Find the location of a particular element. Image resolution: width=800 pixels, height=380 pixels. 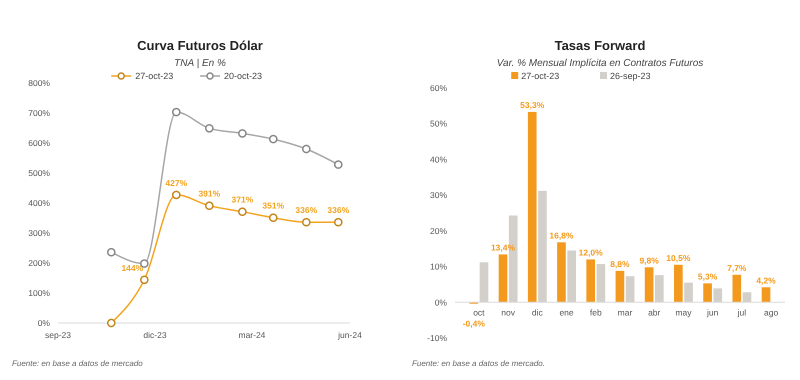

x-tick-label: dic is located at coordinates (538, 312).